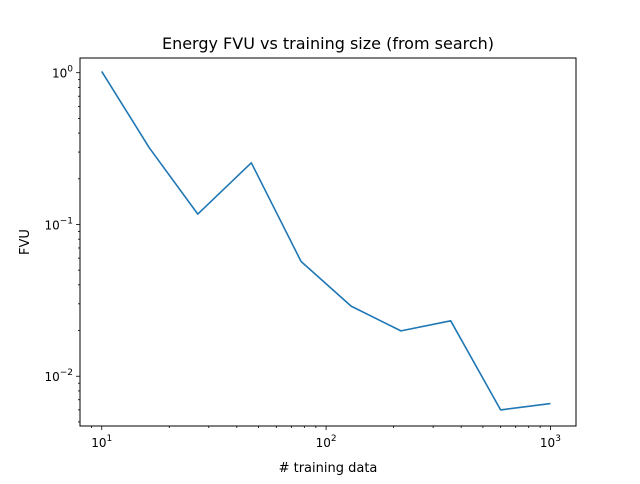 The width and height of the screenshot is (640, 484). I want to click on y-axis-ticks: 10⁻² 10⁻¹ 10⁰, so click(62, 244).